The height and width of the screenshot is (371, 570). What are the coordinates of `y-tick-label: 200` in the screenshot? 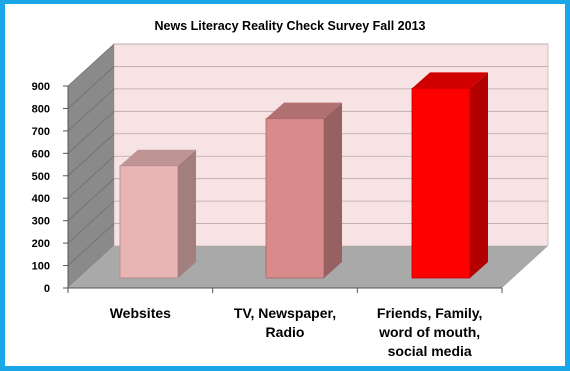 It's located at (41, 244).